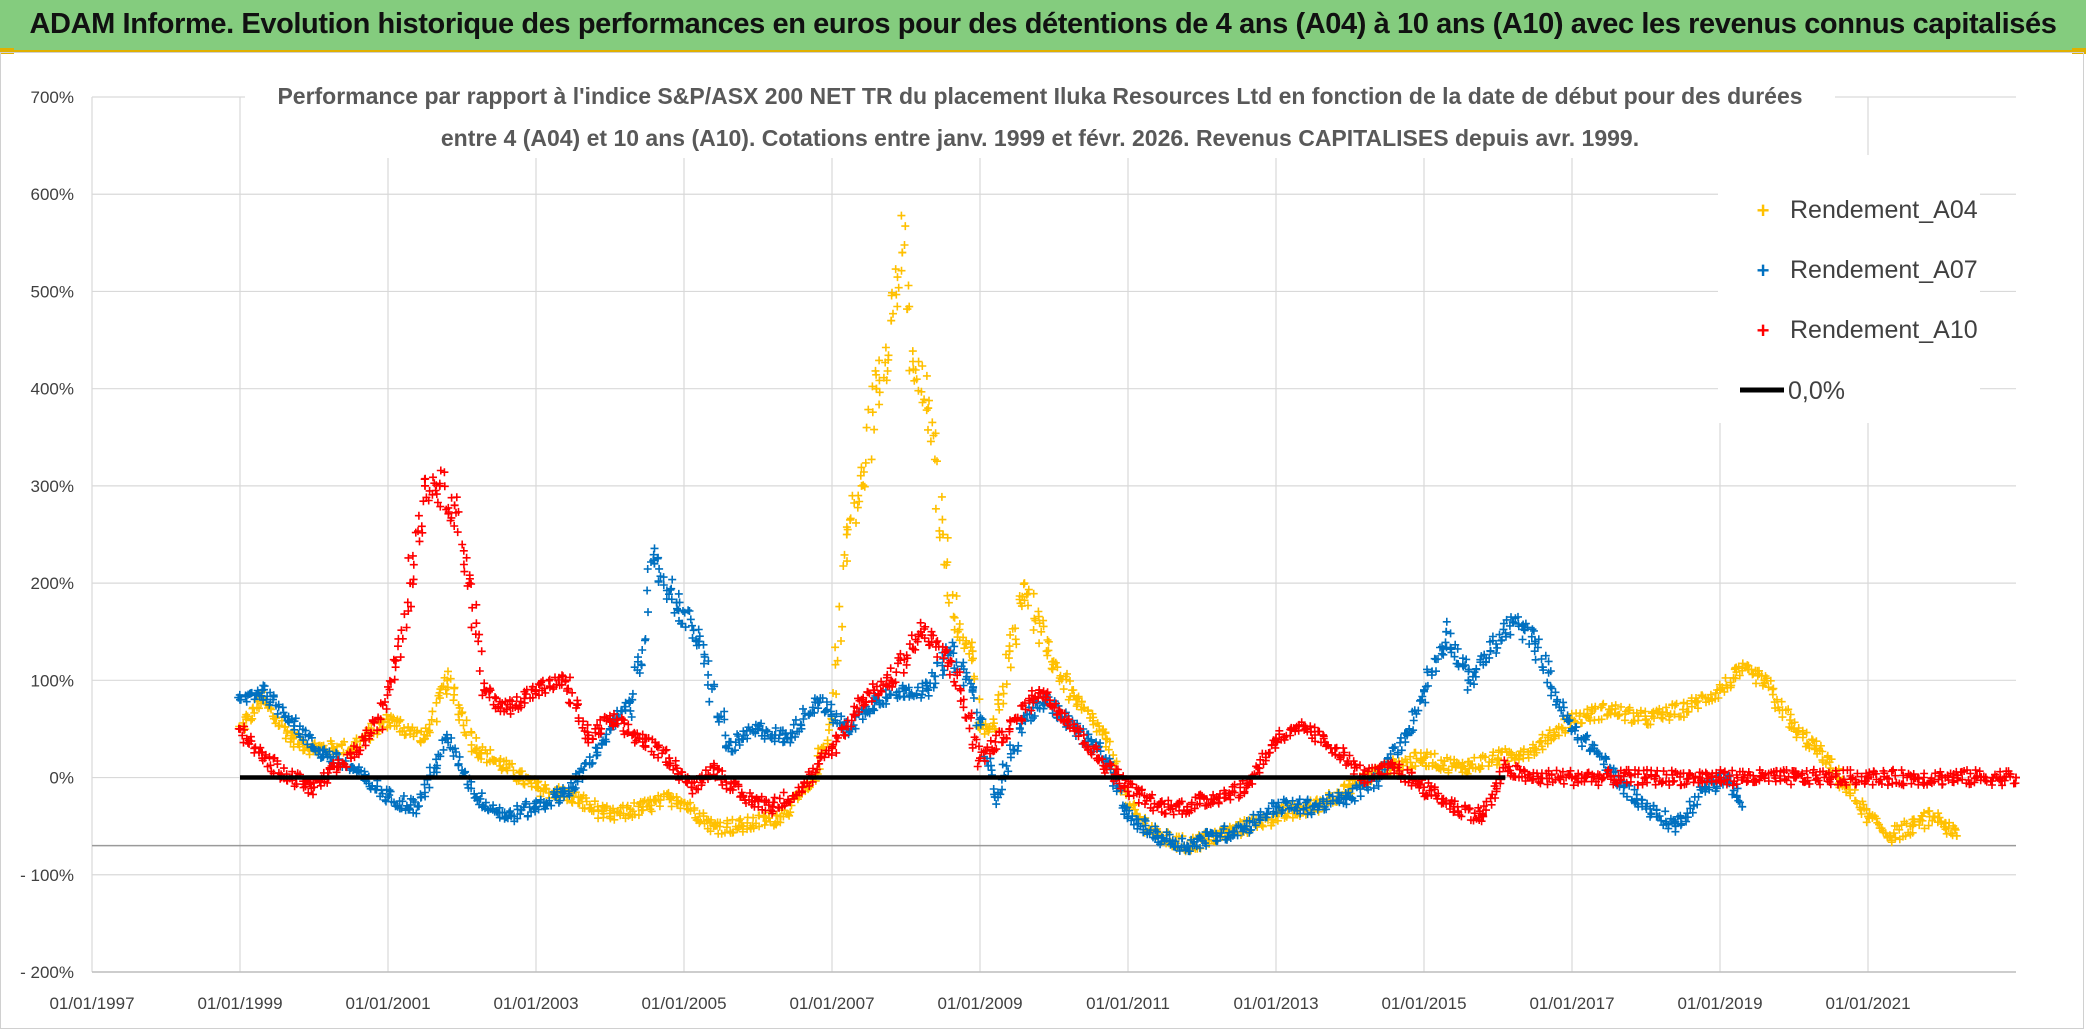 The height and width of the screenshot is (1031, 2086). Describe the element at coordinates (52, 680) in the screenshot. I see `y-tick-label: 100%` at that location.